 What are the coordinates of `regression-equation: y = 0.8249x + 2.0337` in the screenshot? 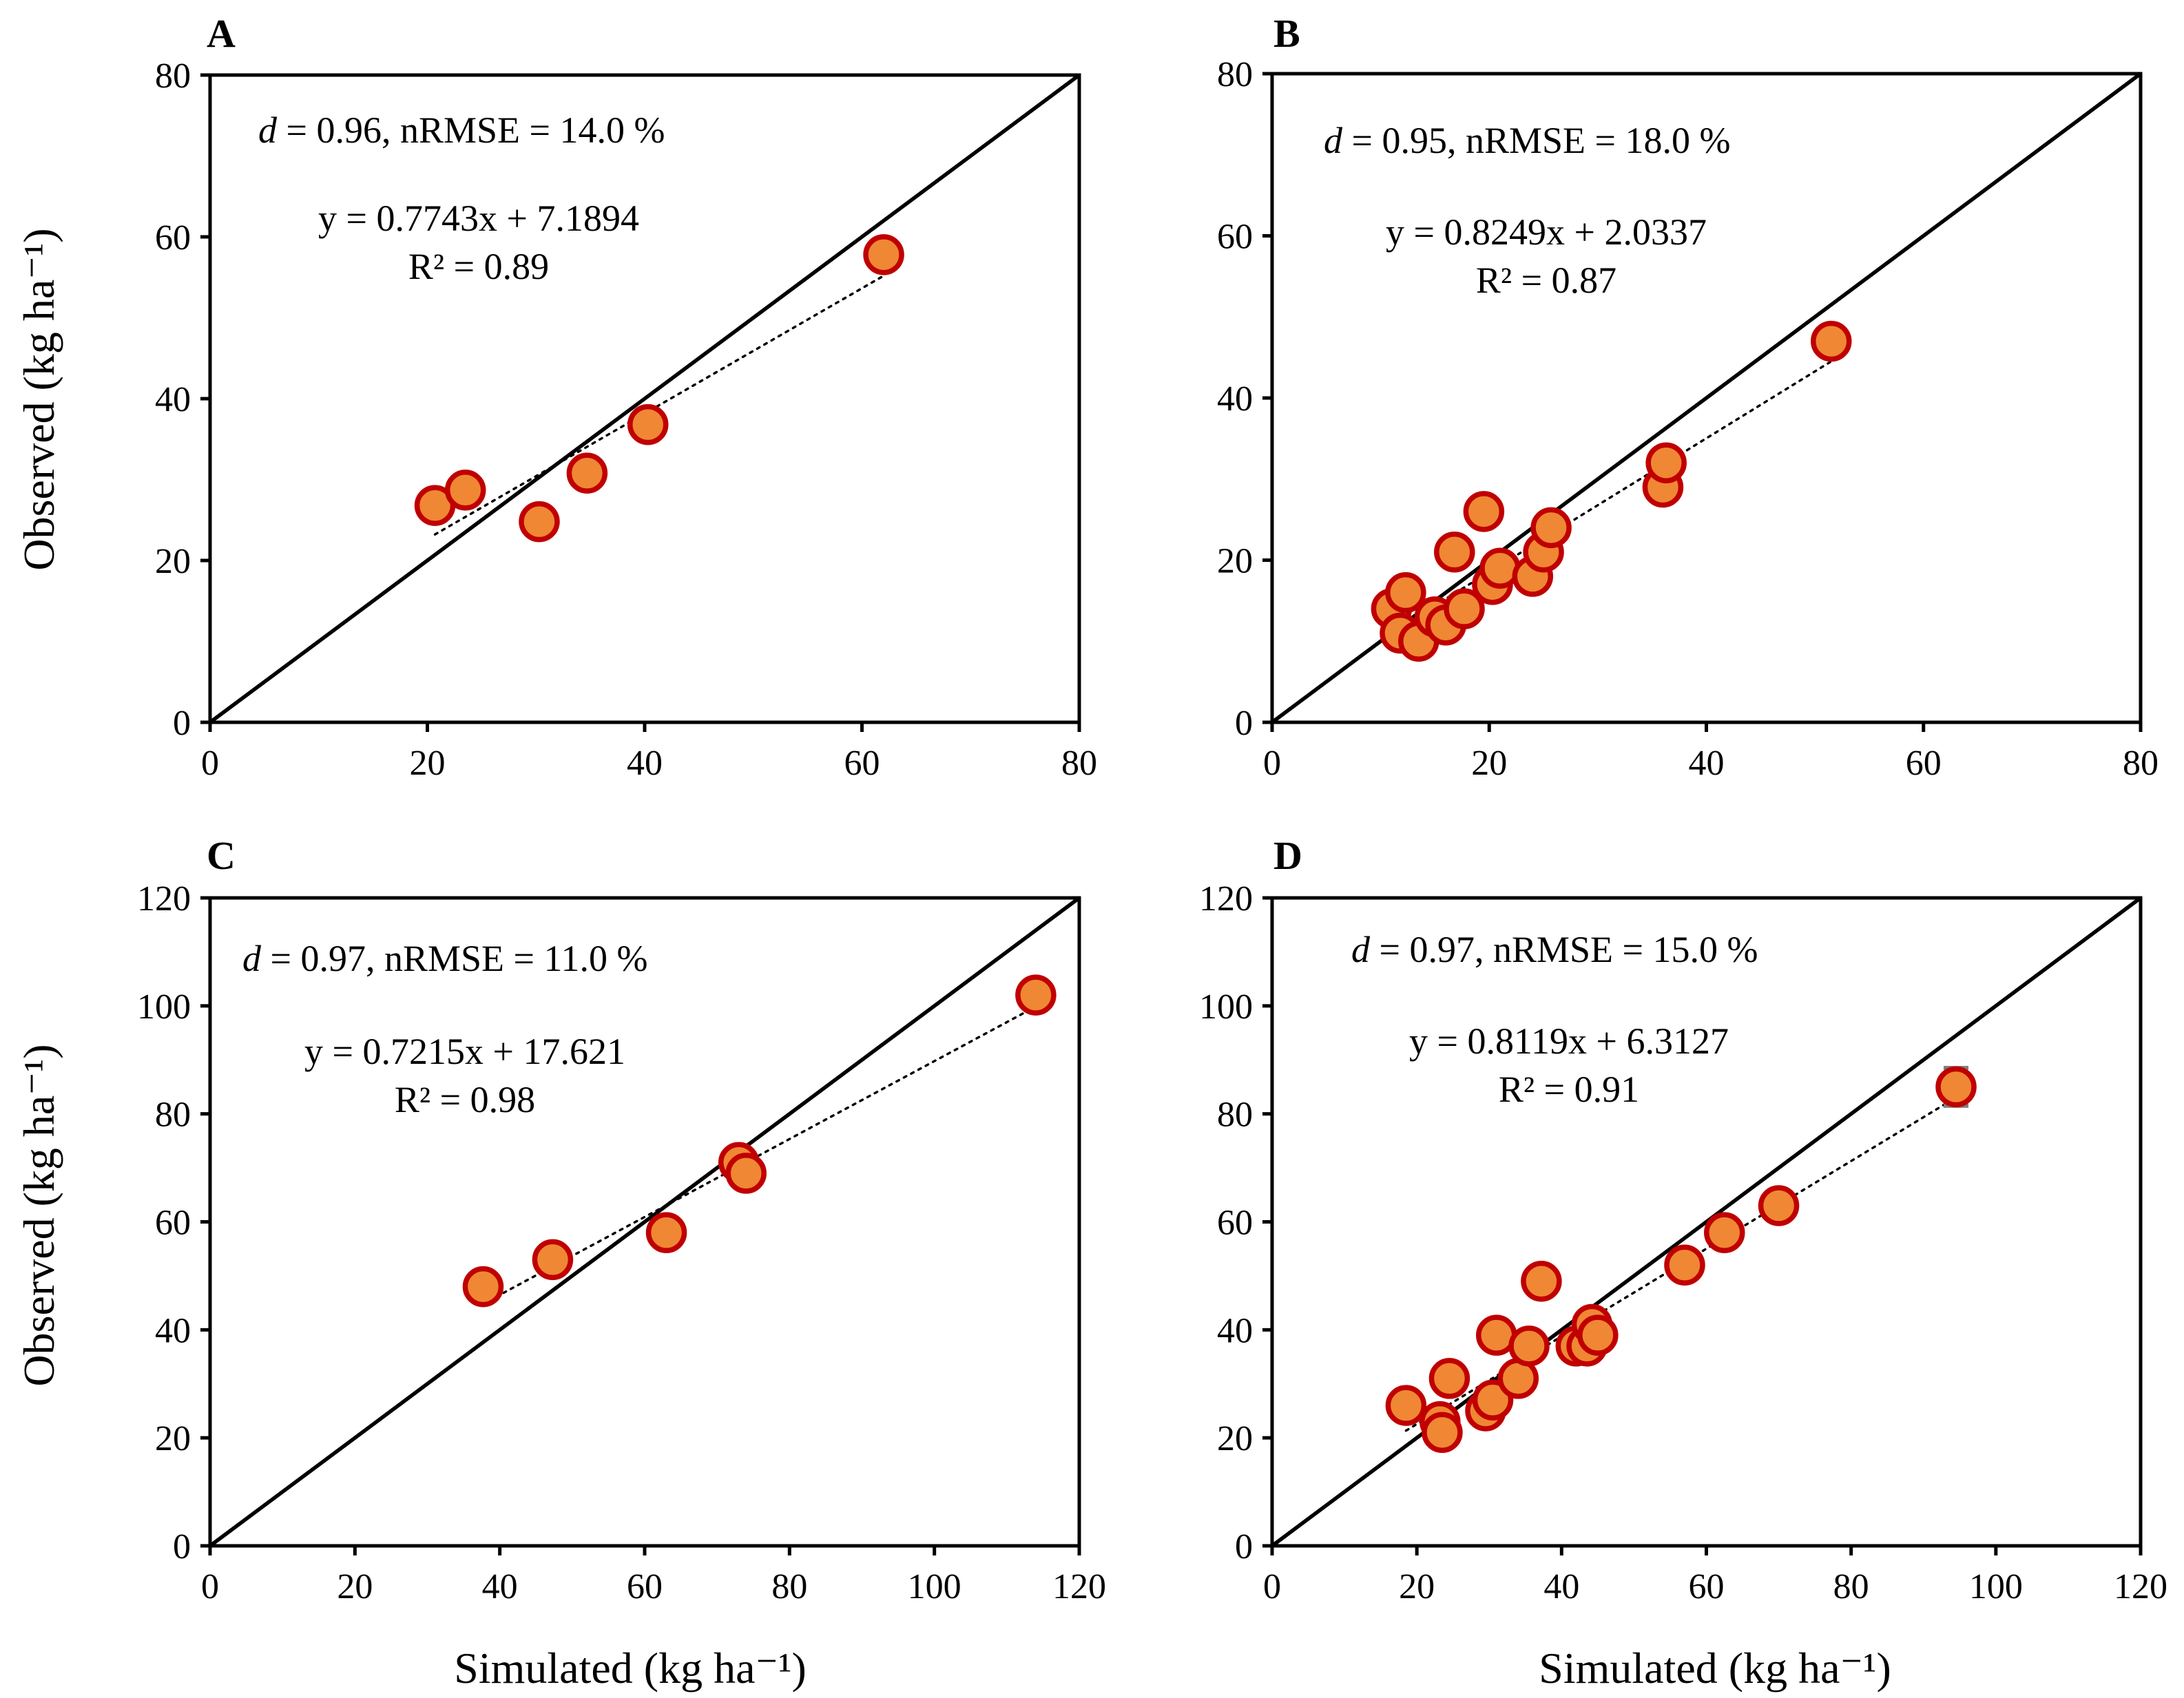 It's located at (1546, 232).